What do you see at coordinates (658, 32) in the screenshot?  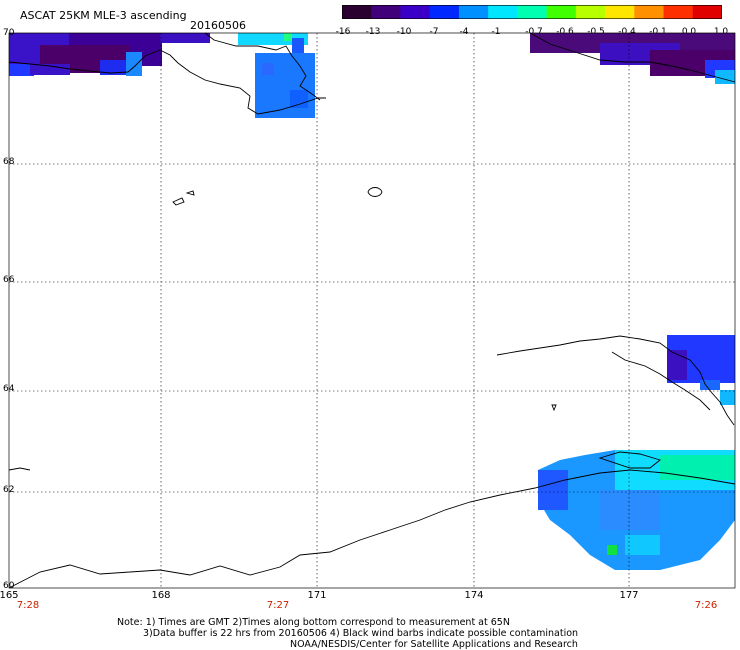 I see `colorbar-tick: -0.1` at bounding box center [658, 32].